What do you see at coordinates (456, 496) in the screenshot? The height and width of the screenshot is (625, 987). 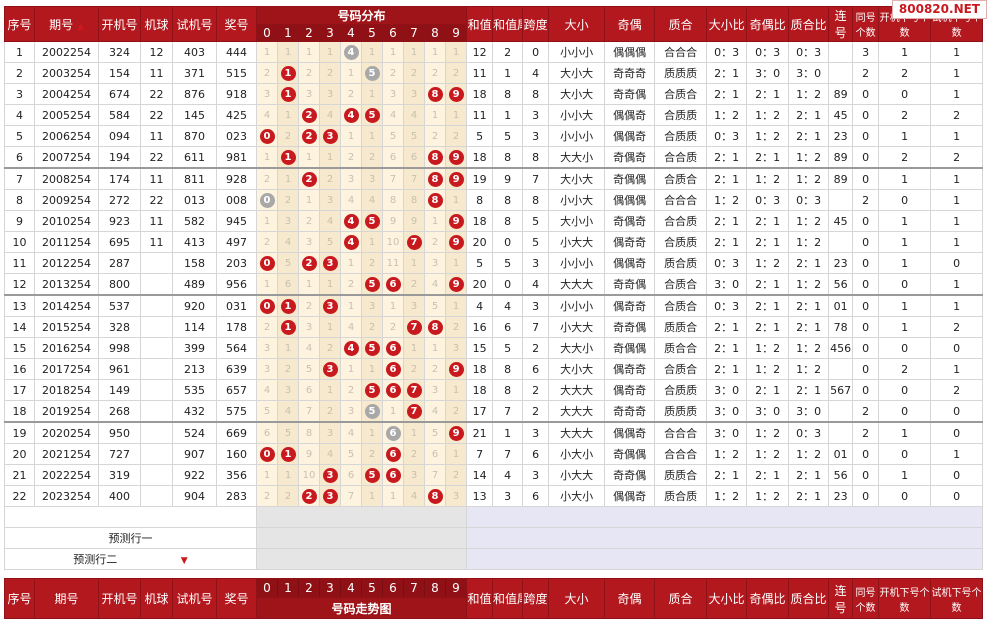 I see `dist-cell-9: 3` at bounding box center [456, 496].